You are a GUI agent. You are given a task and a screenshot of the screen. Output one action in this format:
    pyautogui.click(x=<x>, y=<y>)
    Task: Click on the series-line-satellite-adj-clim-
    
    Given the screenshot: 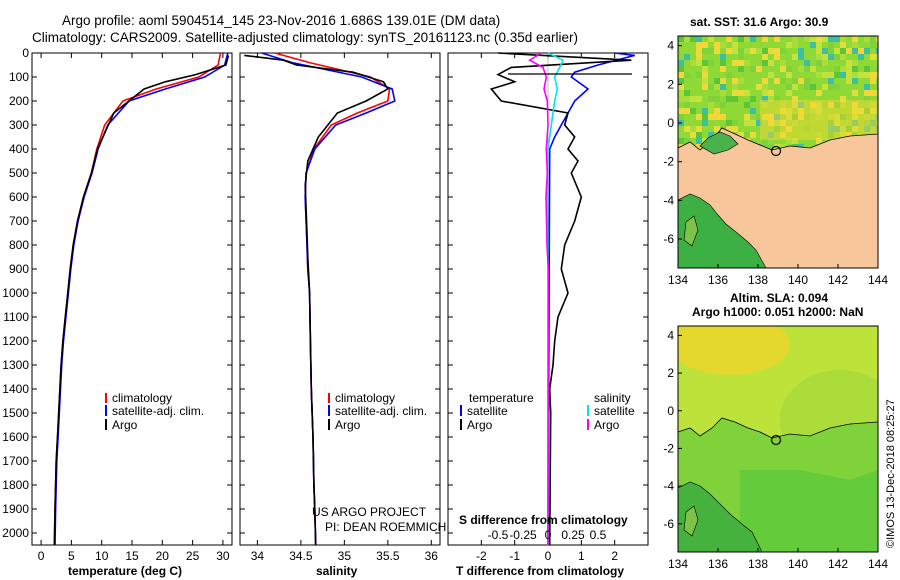 What is the action you would take?
    pyautogui.click(x=328, y=299)
    